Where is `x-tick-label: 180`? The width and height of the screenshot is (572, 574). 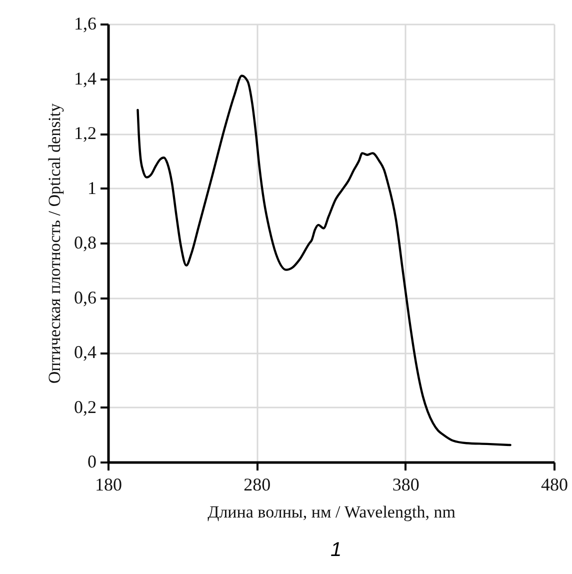
x-tick-label: 180 is located at coordinates (108, 484).